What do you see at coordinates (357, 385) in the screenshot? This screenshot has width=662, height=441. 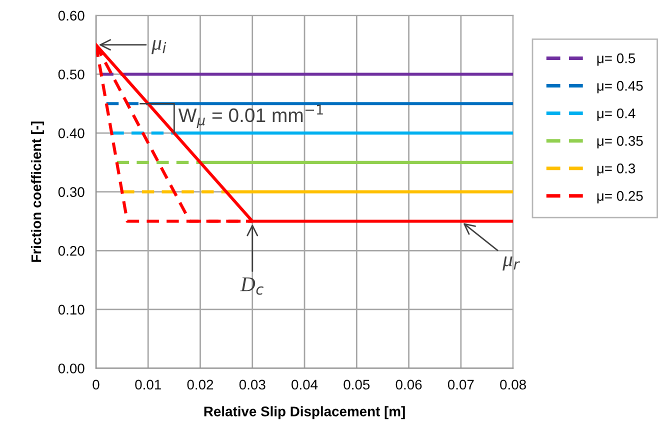 I see `x-tick-label: 0.05` at bounding box center [357, 385].